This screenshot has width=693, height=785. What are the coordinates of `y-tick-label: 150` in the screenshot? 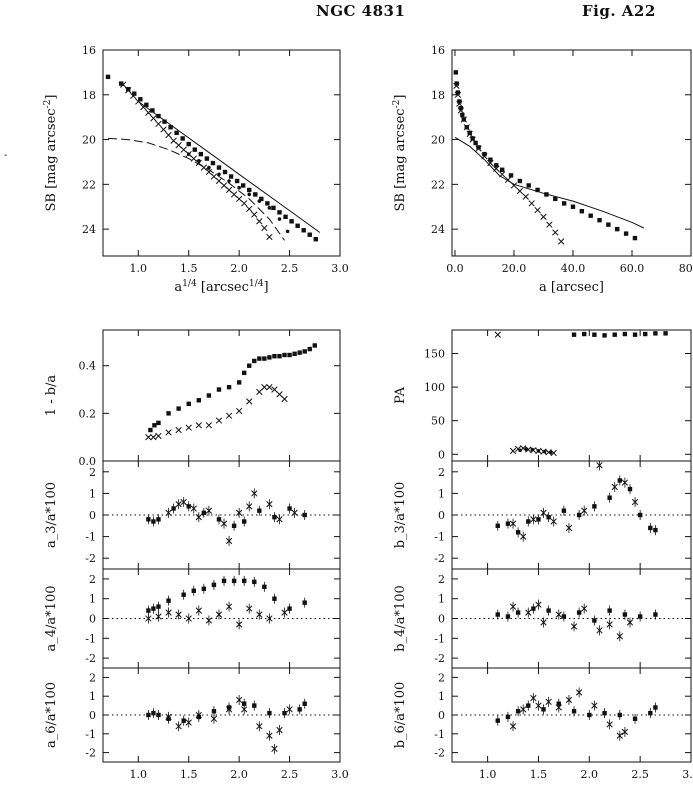 It's located at (434, 354).